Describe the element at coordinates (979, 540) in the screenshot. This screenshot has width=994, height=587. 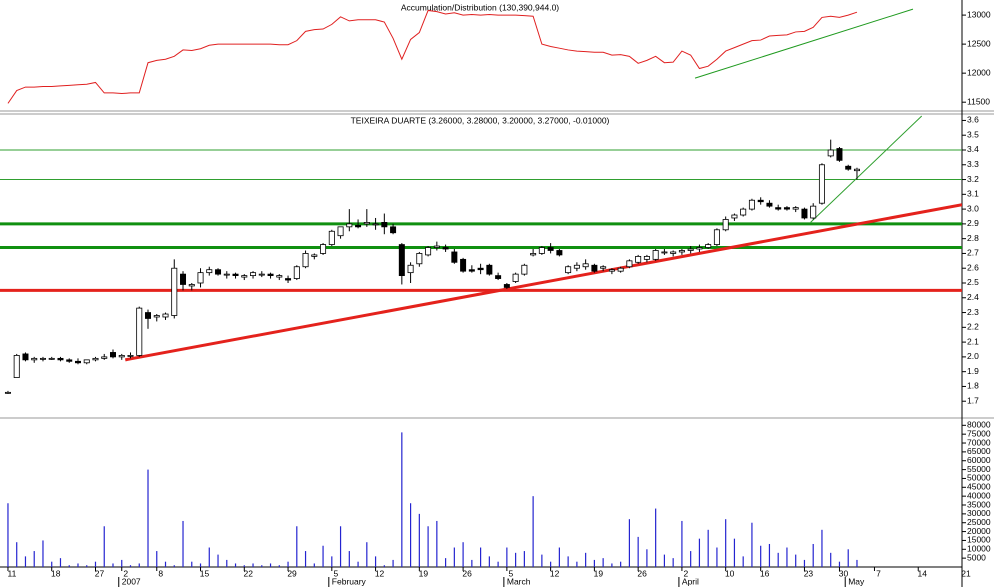
I see `y-tick-label: 15000` at that location.